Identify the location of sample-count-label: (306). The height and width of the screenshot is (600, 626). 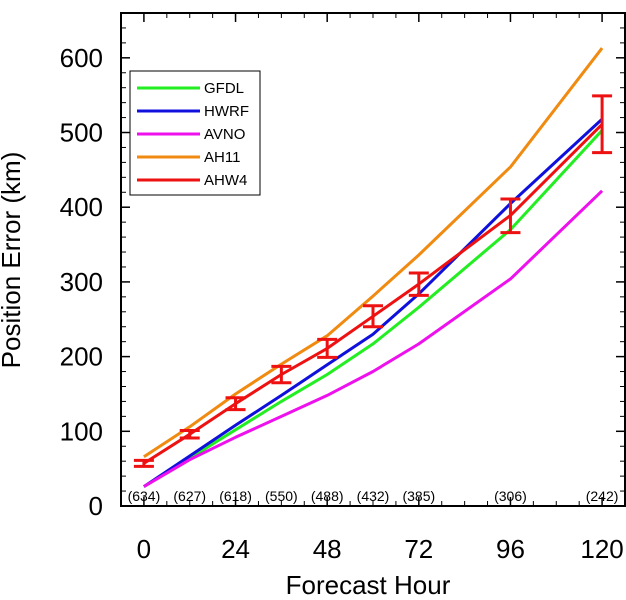
(510, 496).